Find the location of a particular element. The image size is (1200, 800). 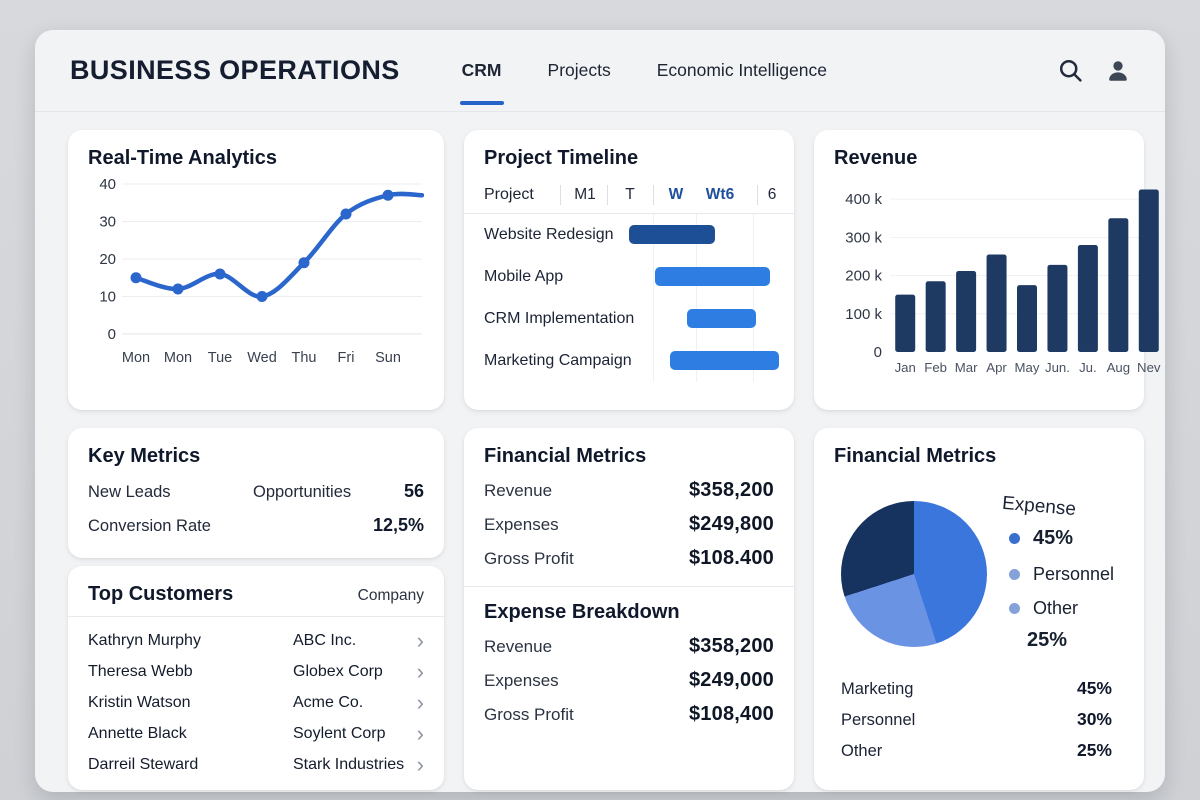

pie-legend-item: Other is located at coordinates (1043, 608).